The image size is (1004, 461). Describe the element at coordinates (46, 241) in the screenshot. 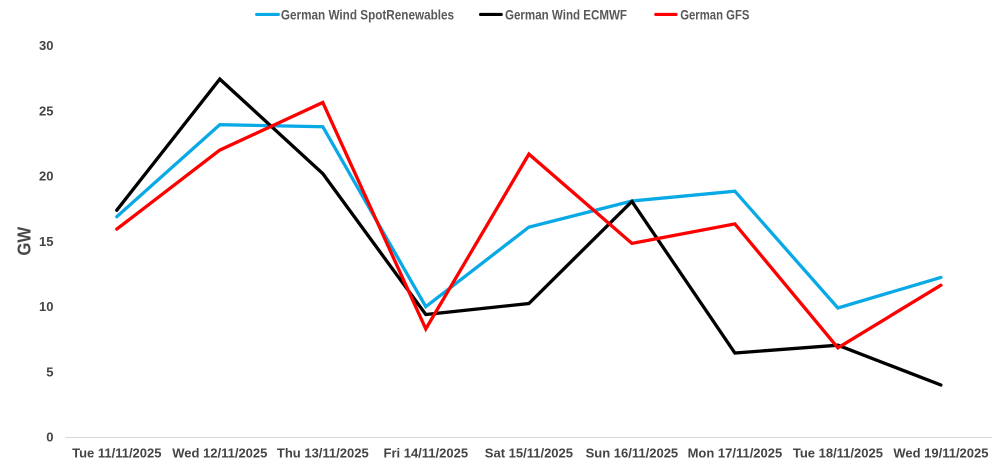

I see `svg-text: 15` at that location.